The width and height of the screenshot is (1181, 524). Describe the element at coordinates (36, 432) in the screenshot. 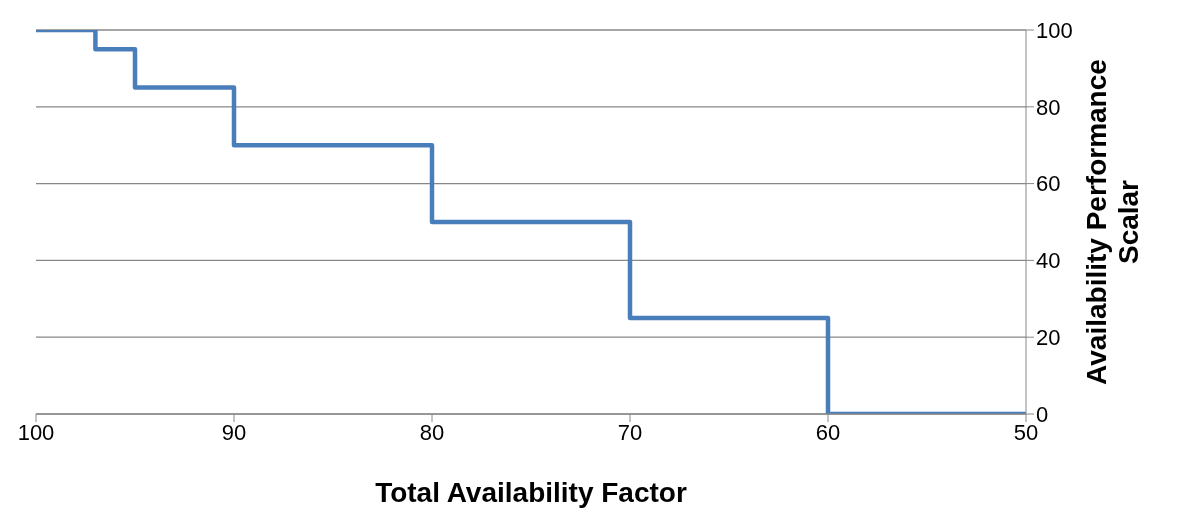

I see `x-tick-label: 100` at that location.